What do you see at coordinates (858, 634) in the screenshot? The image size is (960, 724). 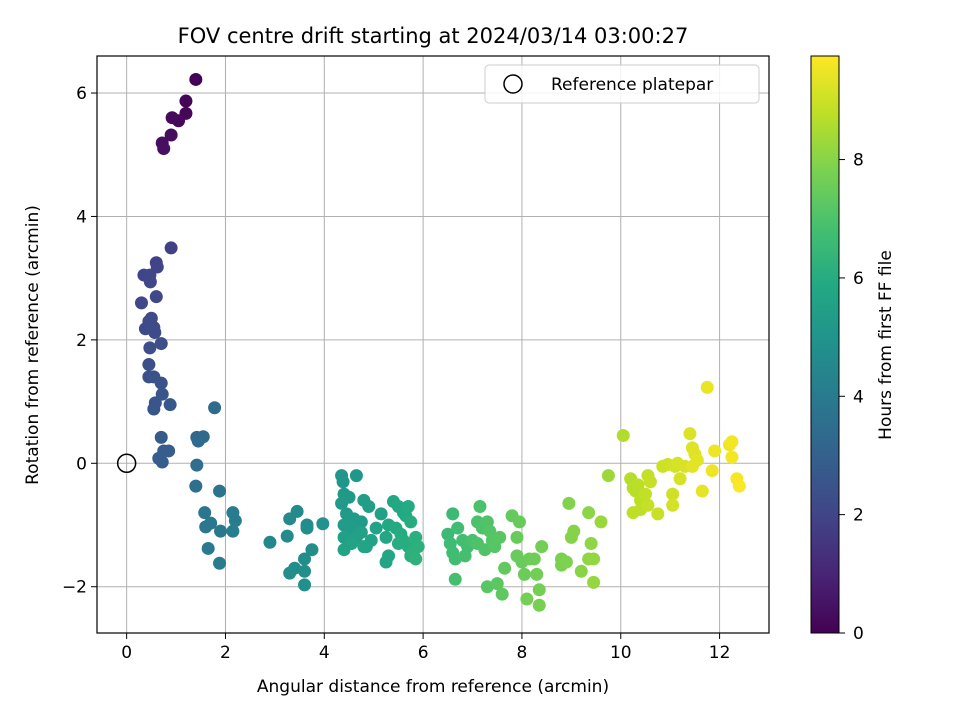 I see `colorbar-tick-label: 0` at bounding box center [858, 634].